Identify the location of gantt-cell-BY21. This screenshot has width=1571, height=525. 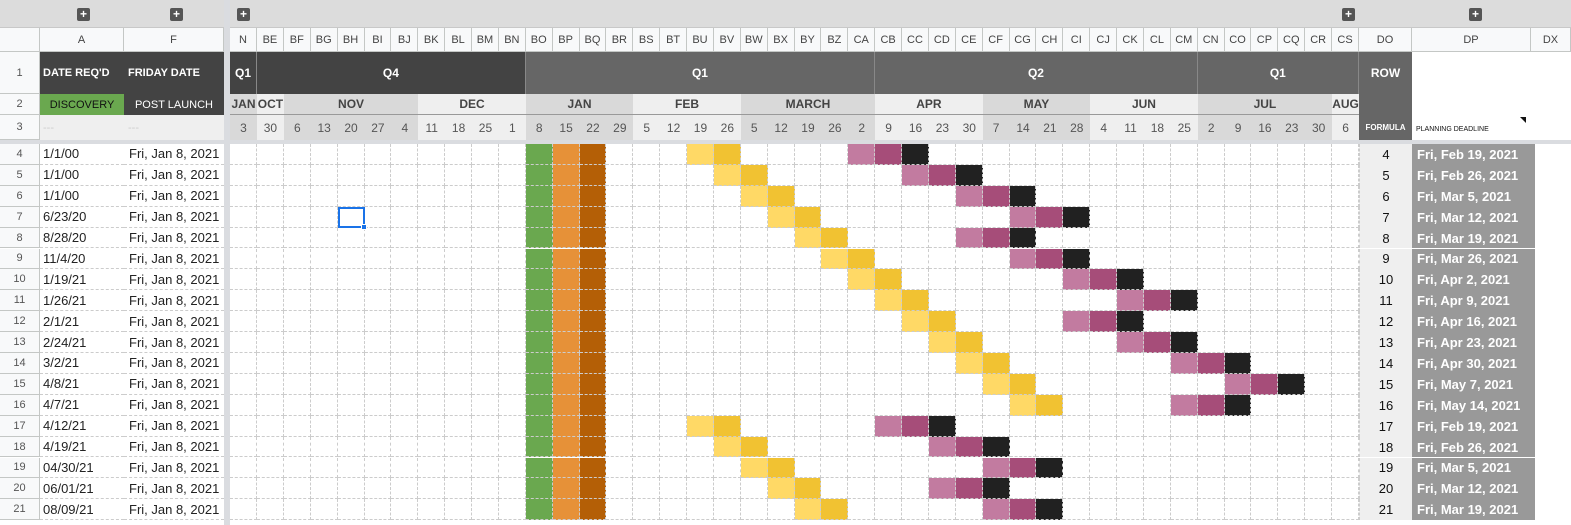
(808, 510).